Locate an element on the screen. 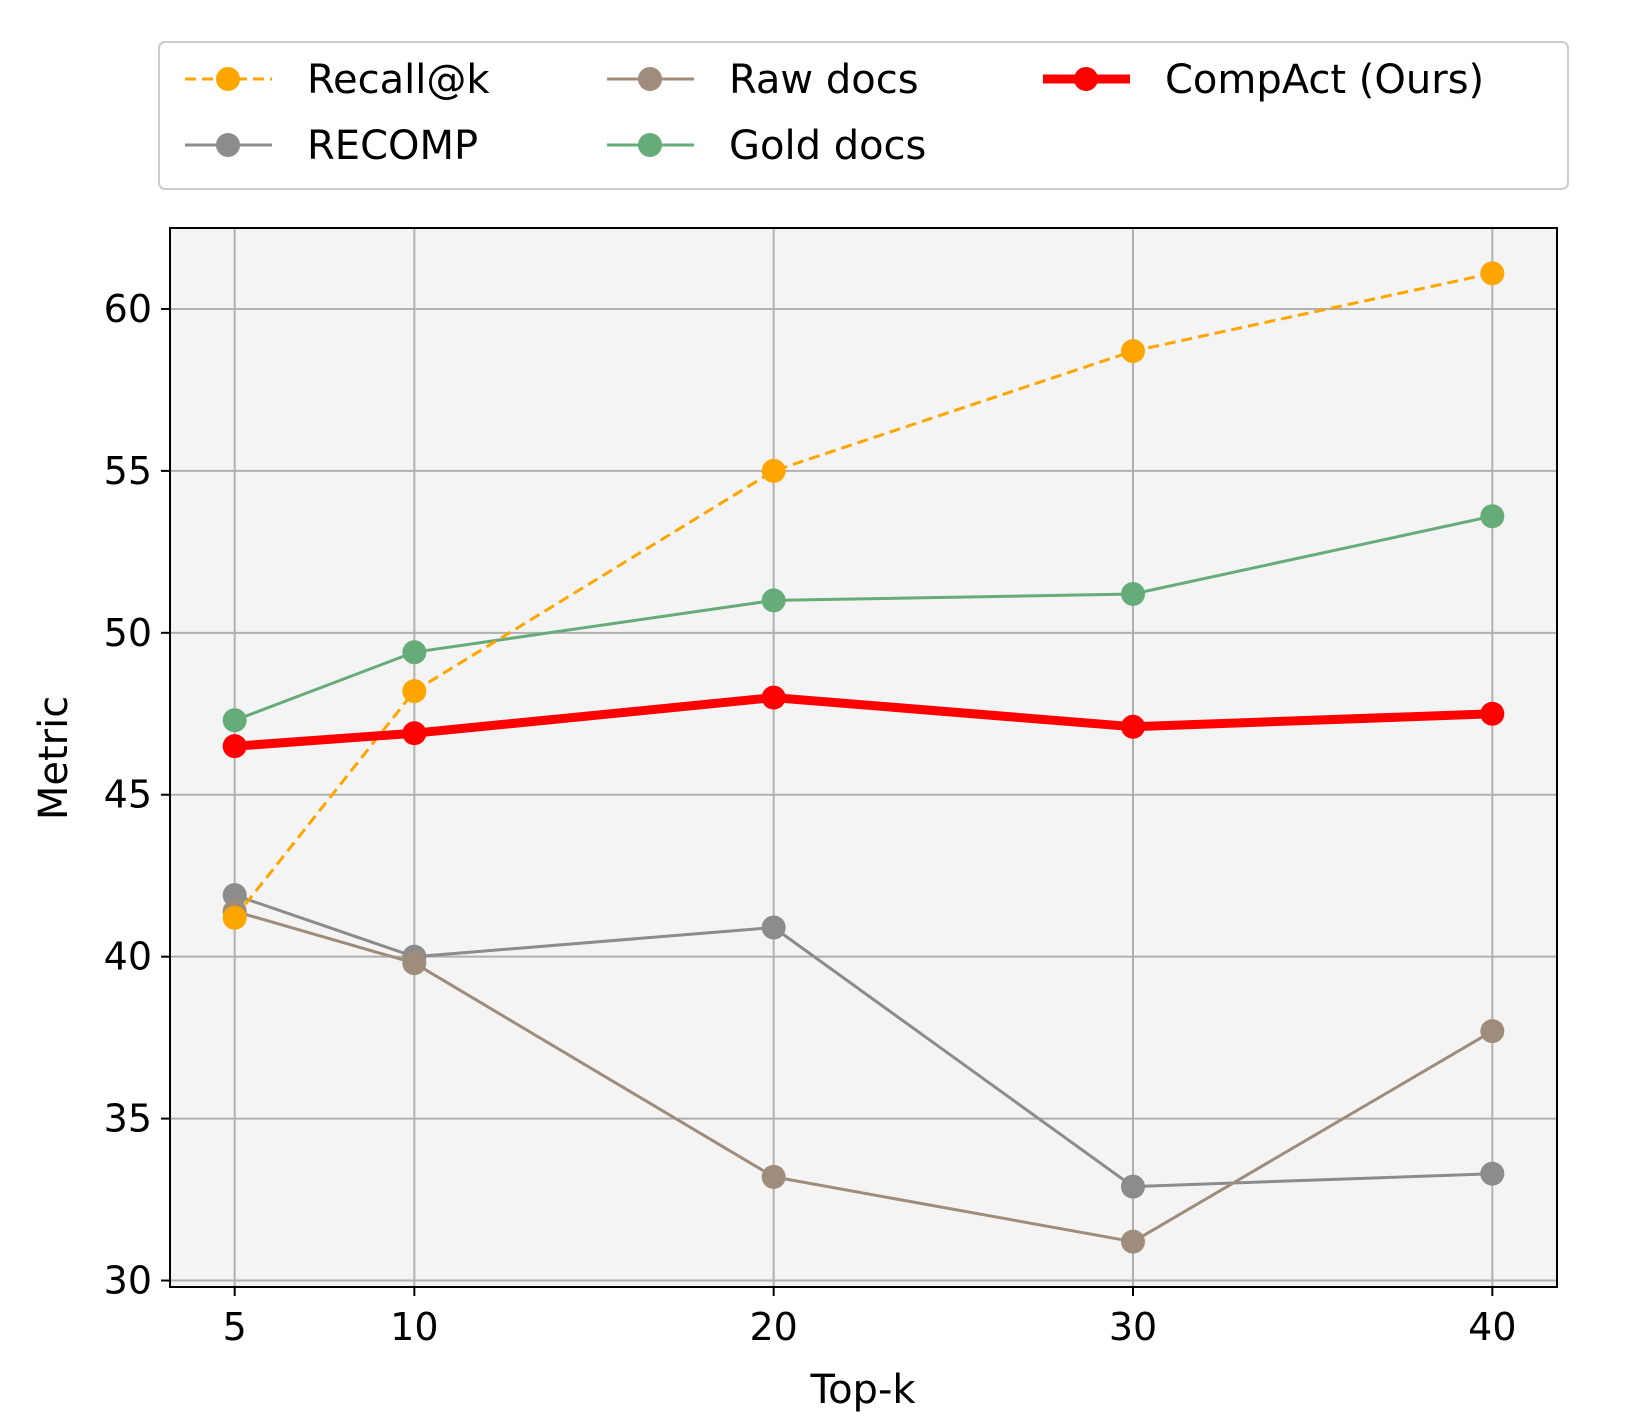 The image size is (1627, 1424). legend-label: Gold docs is located at coordinates (827, 146).